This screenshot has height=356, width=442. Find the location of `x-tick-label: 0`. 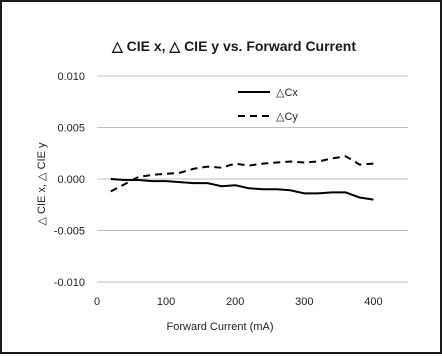

x-tick-label: 0 is located at coordinates (97, 302).